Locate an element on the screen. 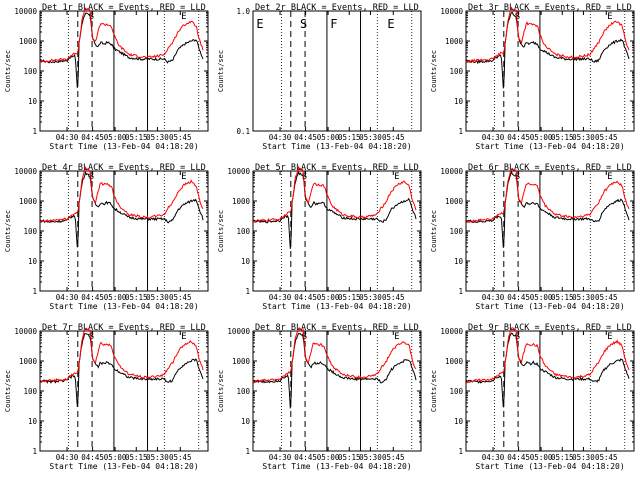 Image resolution: width=640 pixels, height=480 pixels. chart-title: Det 1r BLACK = Events, RED = LLD is located at coordinates (124, 8).